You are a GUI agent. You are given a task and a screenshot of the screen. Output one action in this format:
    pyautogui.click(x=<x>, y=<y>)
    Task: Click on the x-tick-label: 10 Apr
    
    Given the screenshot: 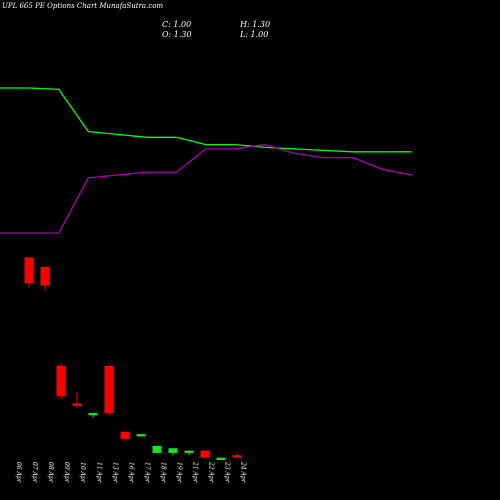 What is the action you would take?
    pyautogui.click(x=82, y=473)
    